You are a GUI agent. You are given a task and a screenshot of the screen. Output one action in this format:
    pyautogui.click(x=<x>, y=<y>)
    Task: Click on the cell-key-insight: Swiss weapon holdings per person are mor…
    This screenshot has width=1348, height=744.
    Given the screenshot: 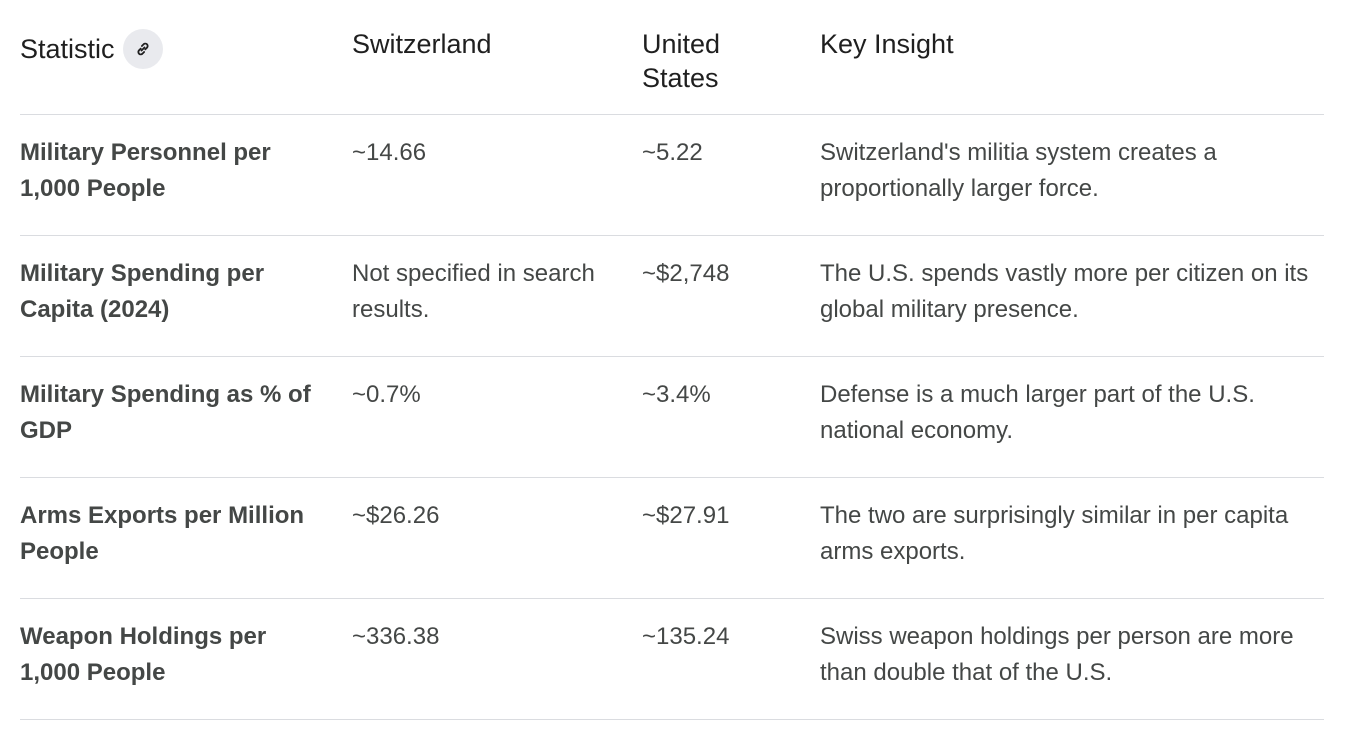 What is the action you would take?
    pyautogui.click(x=1072, y=659)
    